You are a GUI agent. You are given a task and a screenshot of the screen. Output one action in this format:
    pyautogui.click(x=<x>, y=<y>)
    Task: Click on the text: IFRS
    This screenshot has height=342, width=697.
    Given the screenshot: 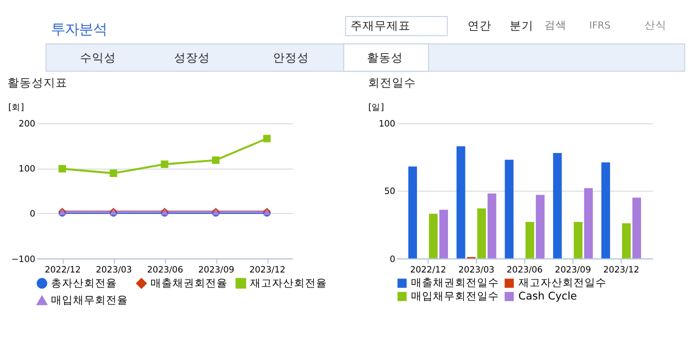 What is the action you would take?
    pyautogui.click(x=600, y=26)
    